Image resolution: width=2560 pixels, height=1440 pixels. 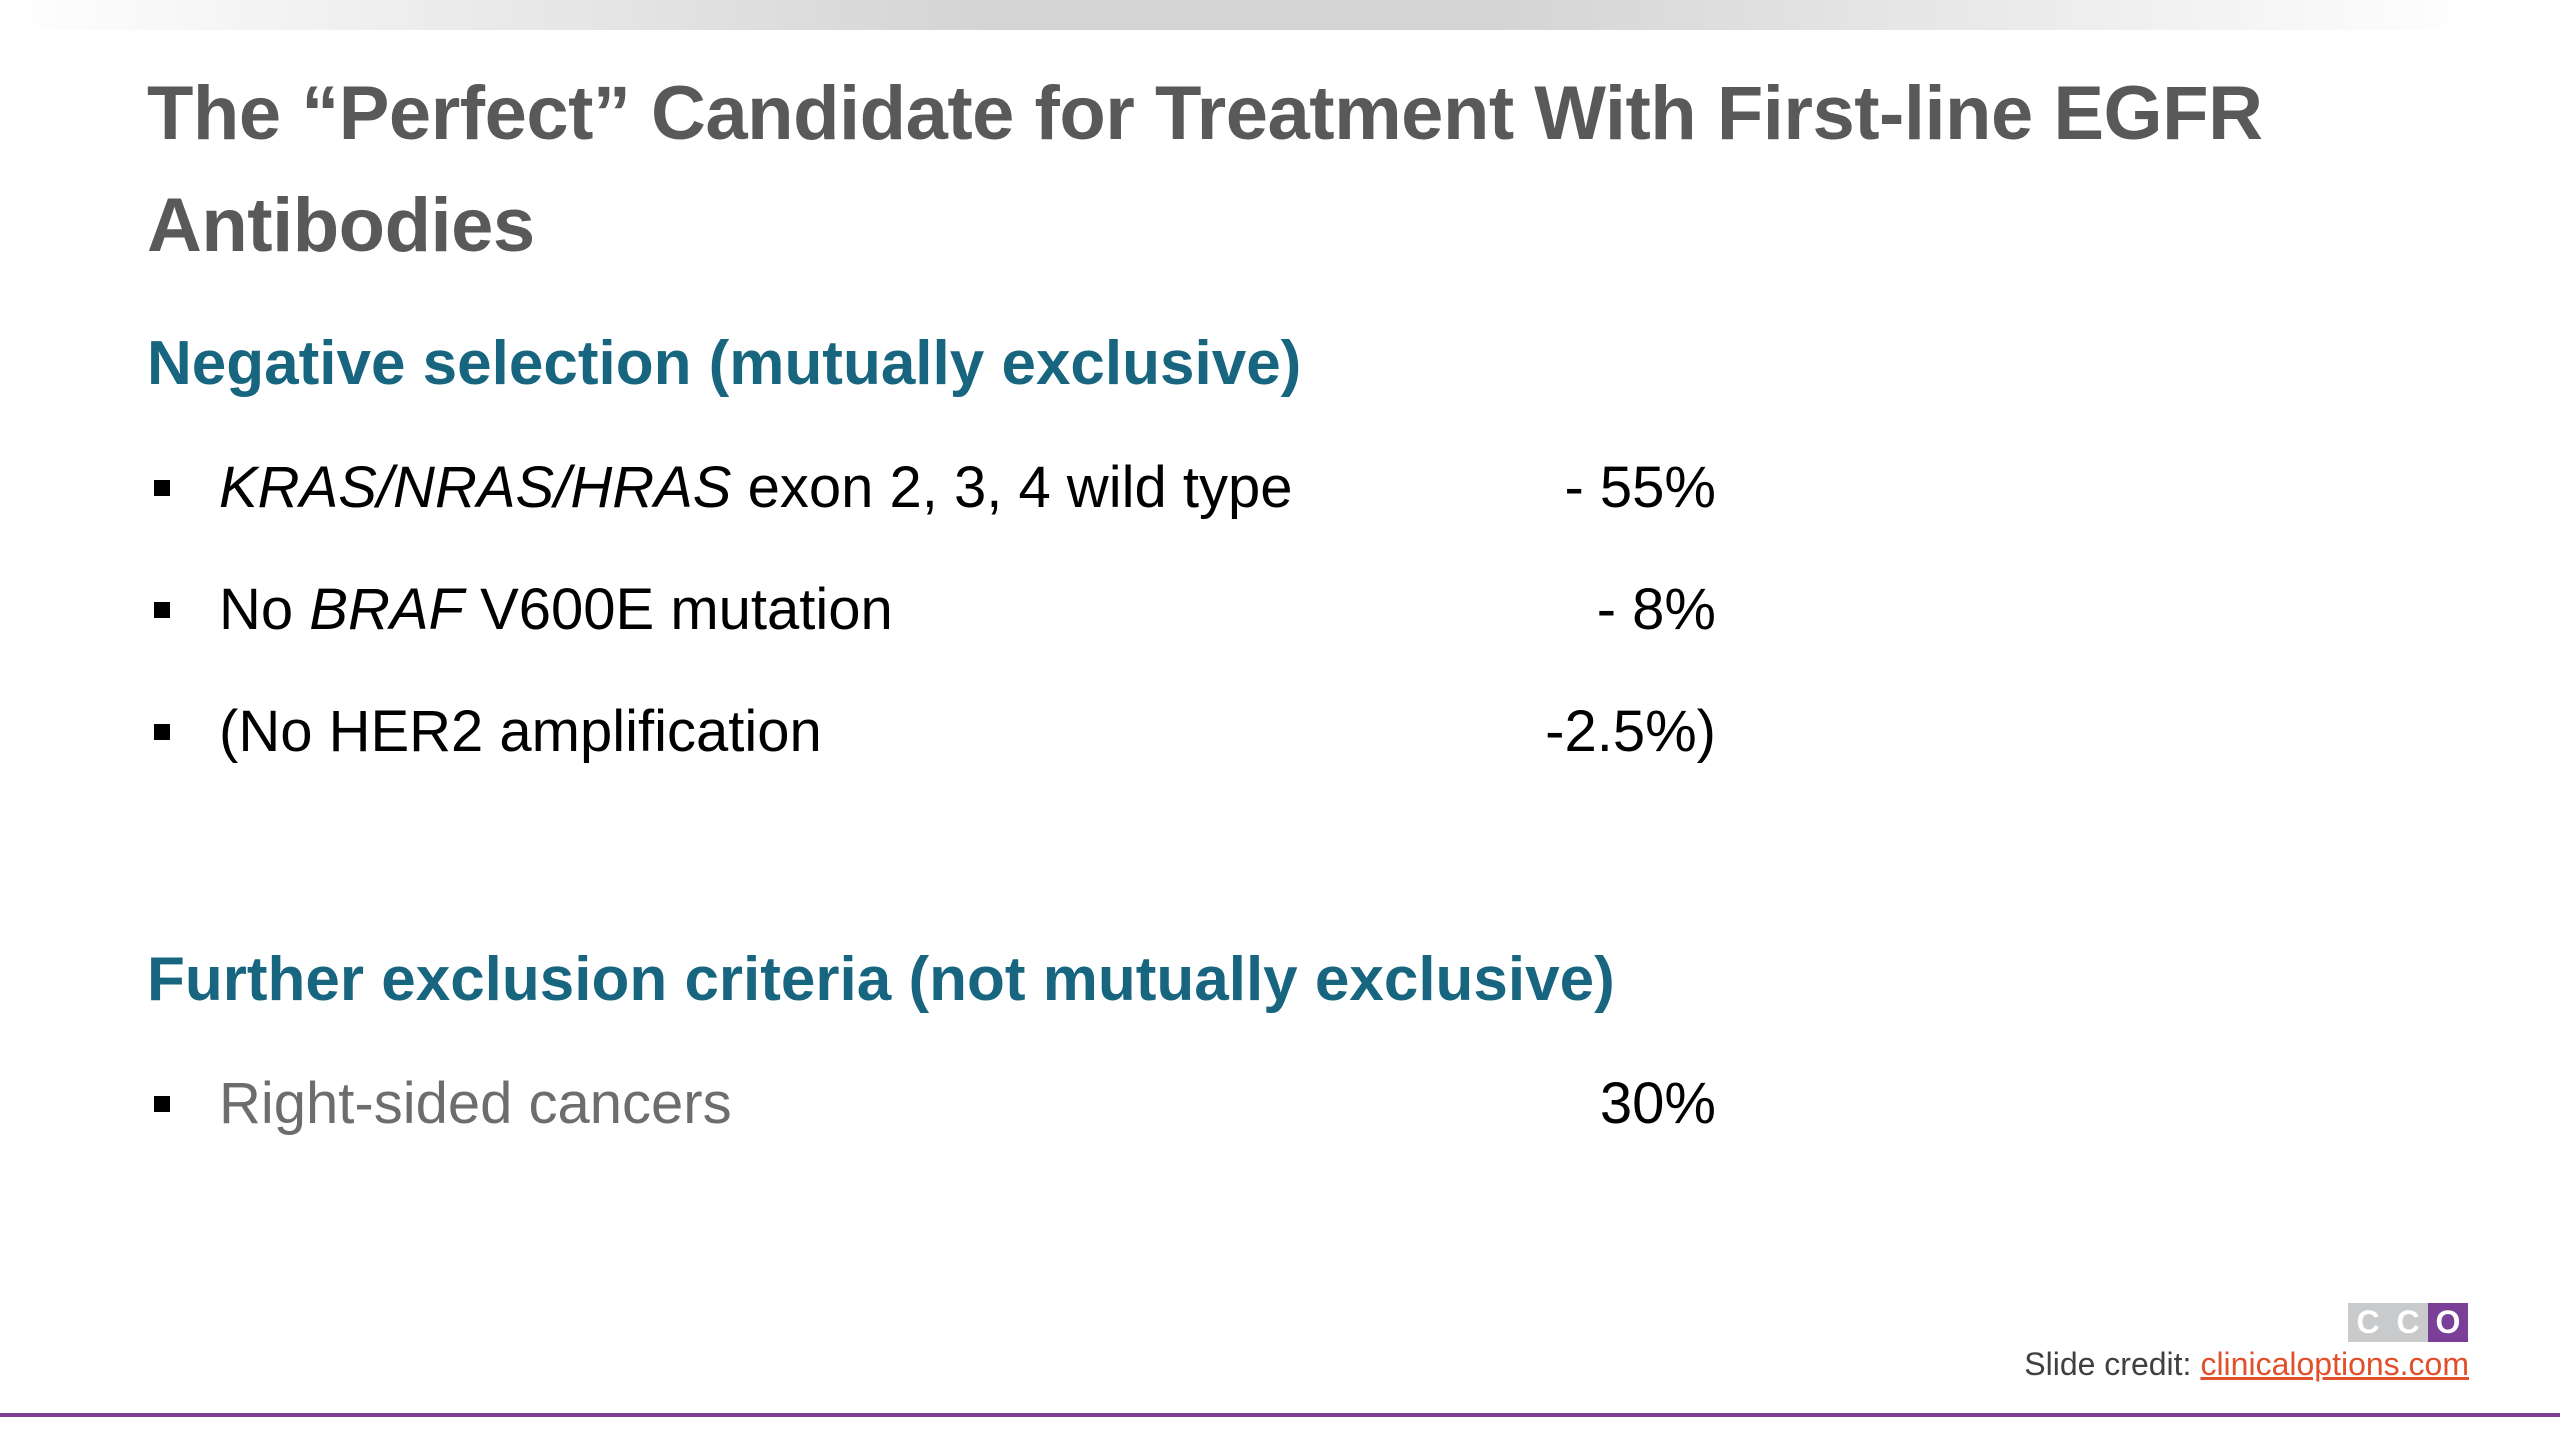 I want to click on bullet-value: - 8%, so click(x=1656, y=609).